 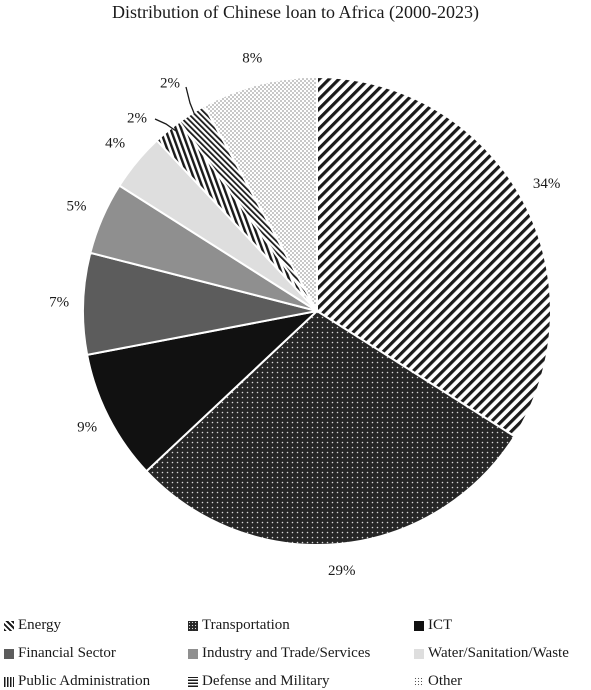 I want to click on legend-label: Defense and Military, so click(x=266, y=681).